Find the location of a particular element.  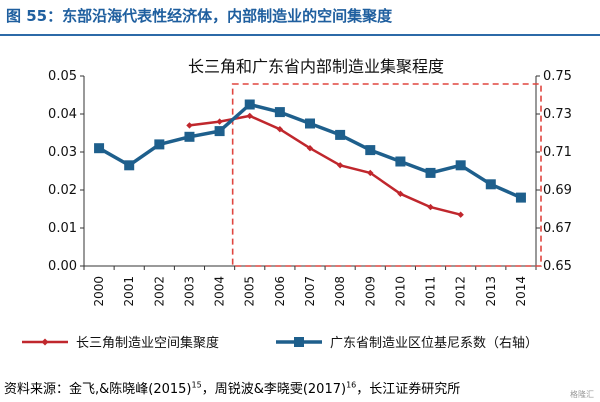

x-tick-label: 2006 is located at coordinates (280, 291).